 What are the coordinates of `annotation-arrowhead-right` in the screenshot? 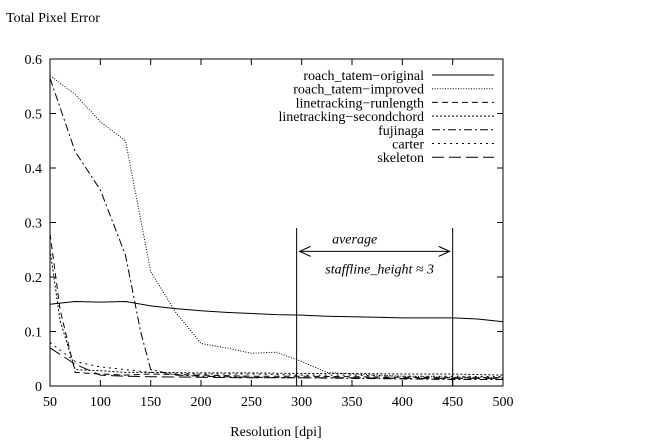 It's located at (444, 251).